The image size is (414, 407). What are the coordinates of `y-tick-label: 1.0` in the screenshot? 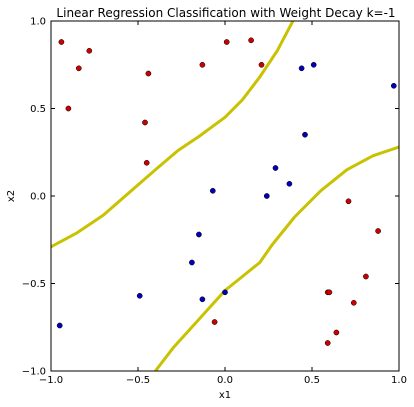 It's located at (38, 22).